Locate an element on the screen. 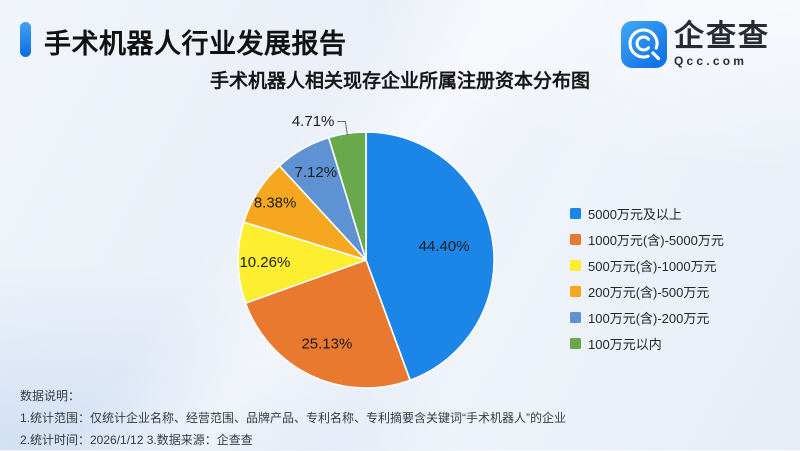 The width and height of the screenshot is (800, 451). qcc-logo-icon is located at coordinates (644, 44).